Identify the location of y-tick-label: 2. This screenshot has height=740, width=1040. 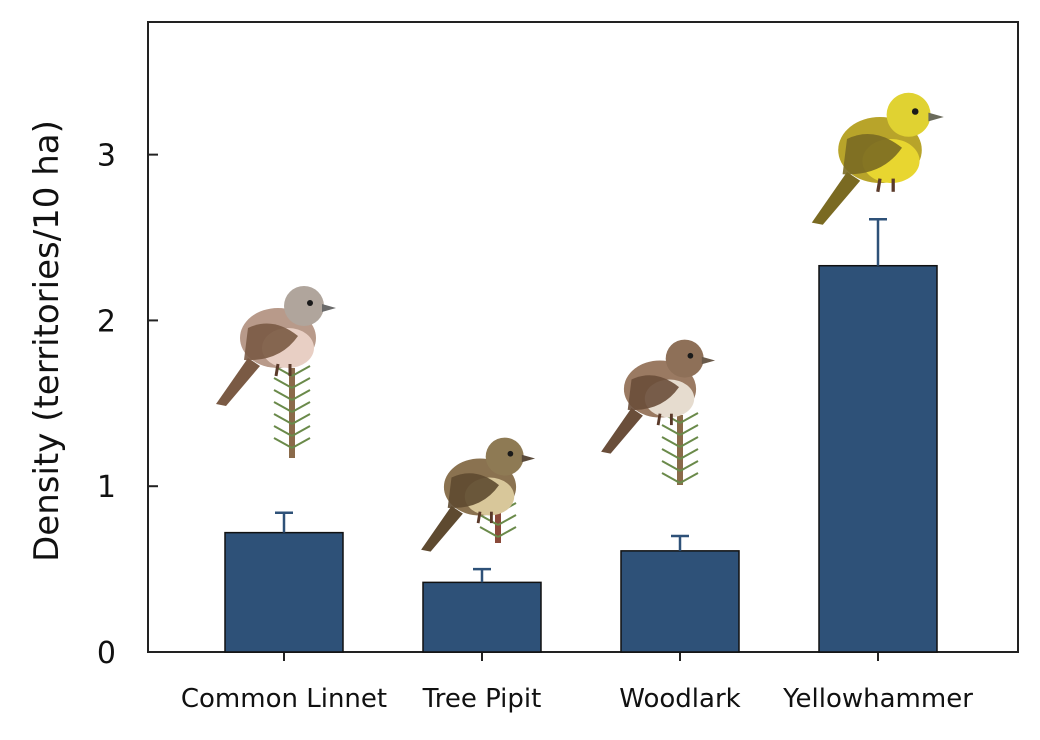
(106, 321).